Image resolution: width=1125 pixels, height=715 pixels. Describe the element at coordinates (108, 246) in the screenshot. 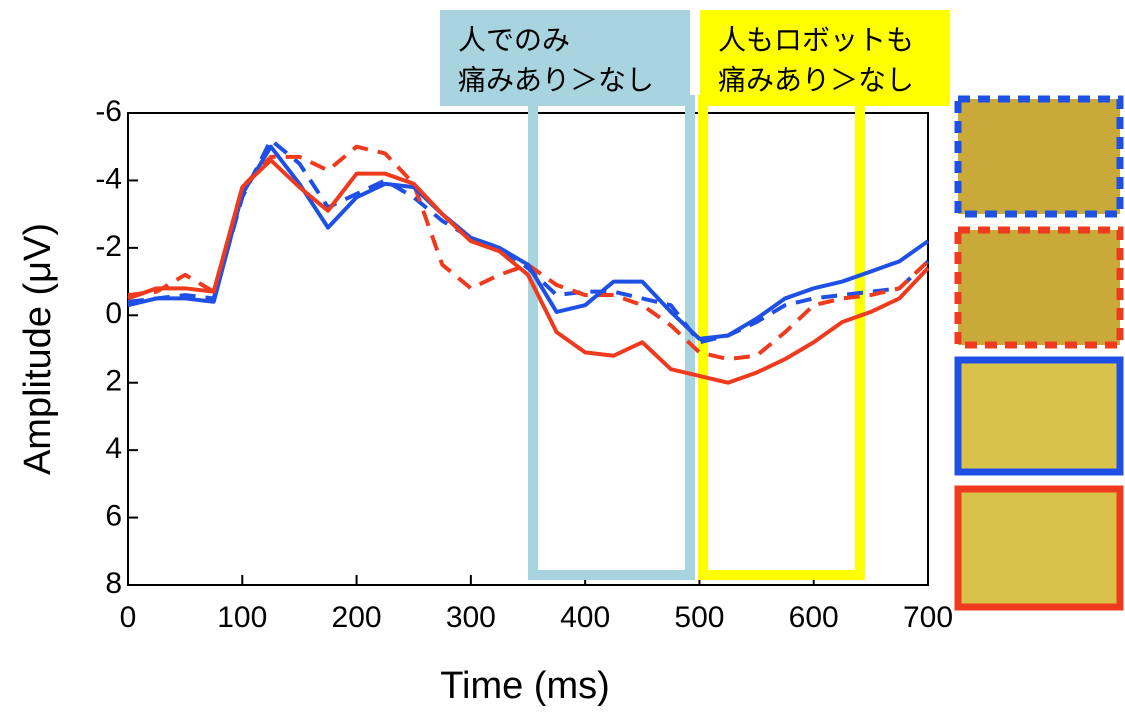

I see `y-tick-label: -2` at that location.